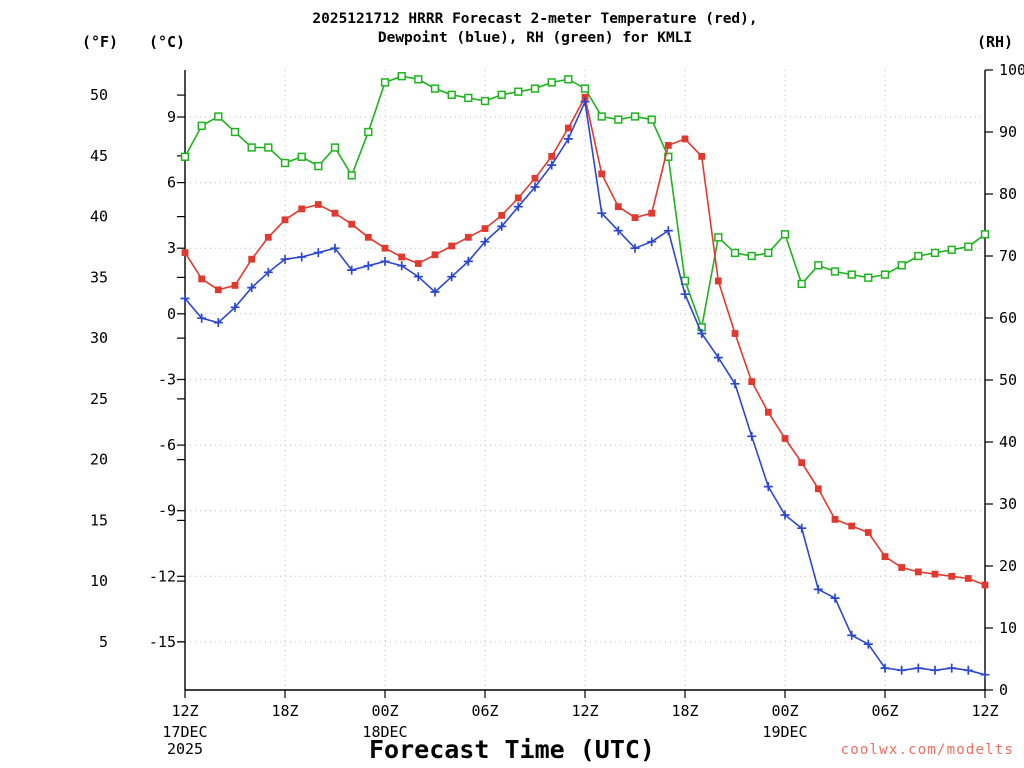 This screenshot has width=1024, height=768. What do you see at coordinates (535, 38) in the screenshot?
I see `chart-title-line2: Dewpoint (blue), RH (green) for KMLI` at bounding box center [535, 38].